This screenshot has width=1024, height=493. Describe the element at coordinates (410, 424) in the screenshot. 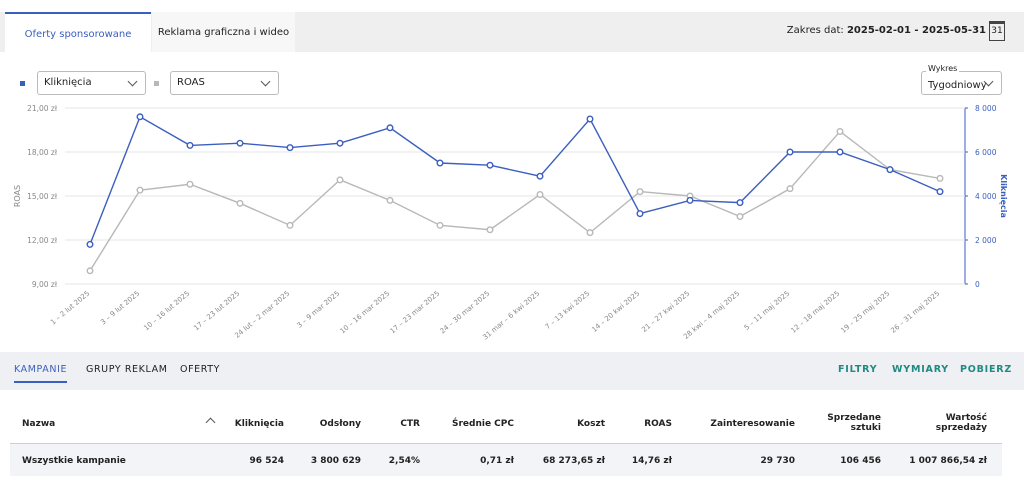

I see `column-header: CTR` at that location.